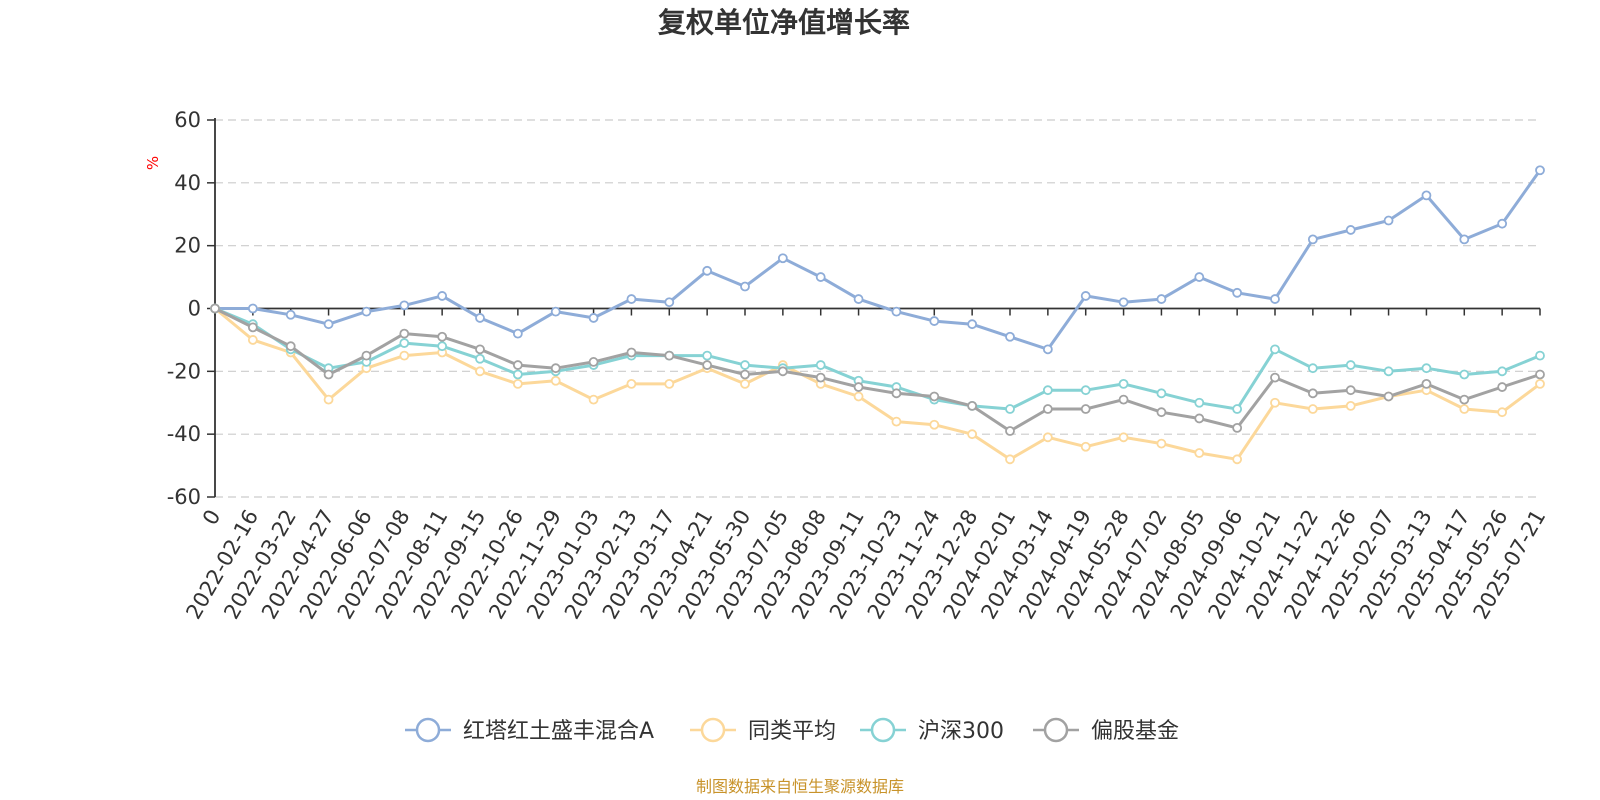 Image resolution: width=1600 pixels, height=800 pixels. I want to click on legend-label: 偏股基金, so click(1135, 731).